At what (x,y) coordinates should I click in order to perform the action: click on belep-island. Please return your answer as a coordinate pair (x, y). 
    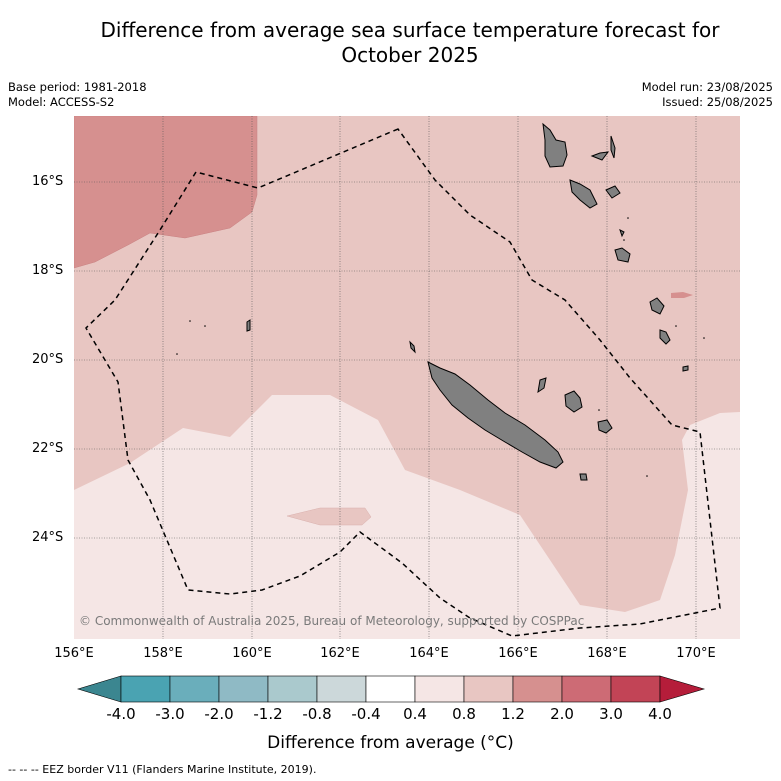
    Looking at the image, I should click on (412, 347).